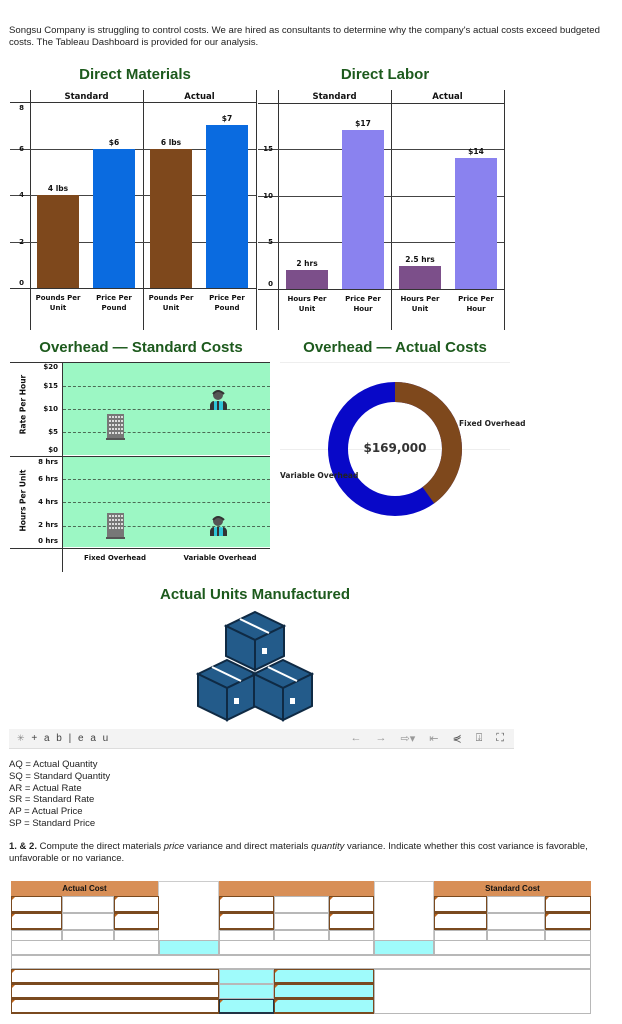 This screenshot has width=622, height=1024. What do you see at coordinates (58, 241) in the screenshot?
I see `bar-std-pounds` at bounding box center [58, 241].